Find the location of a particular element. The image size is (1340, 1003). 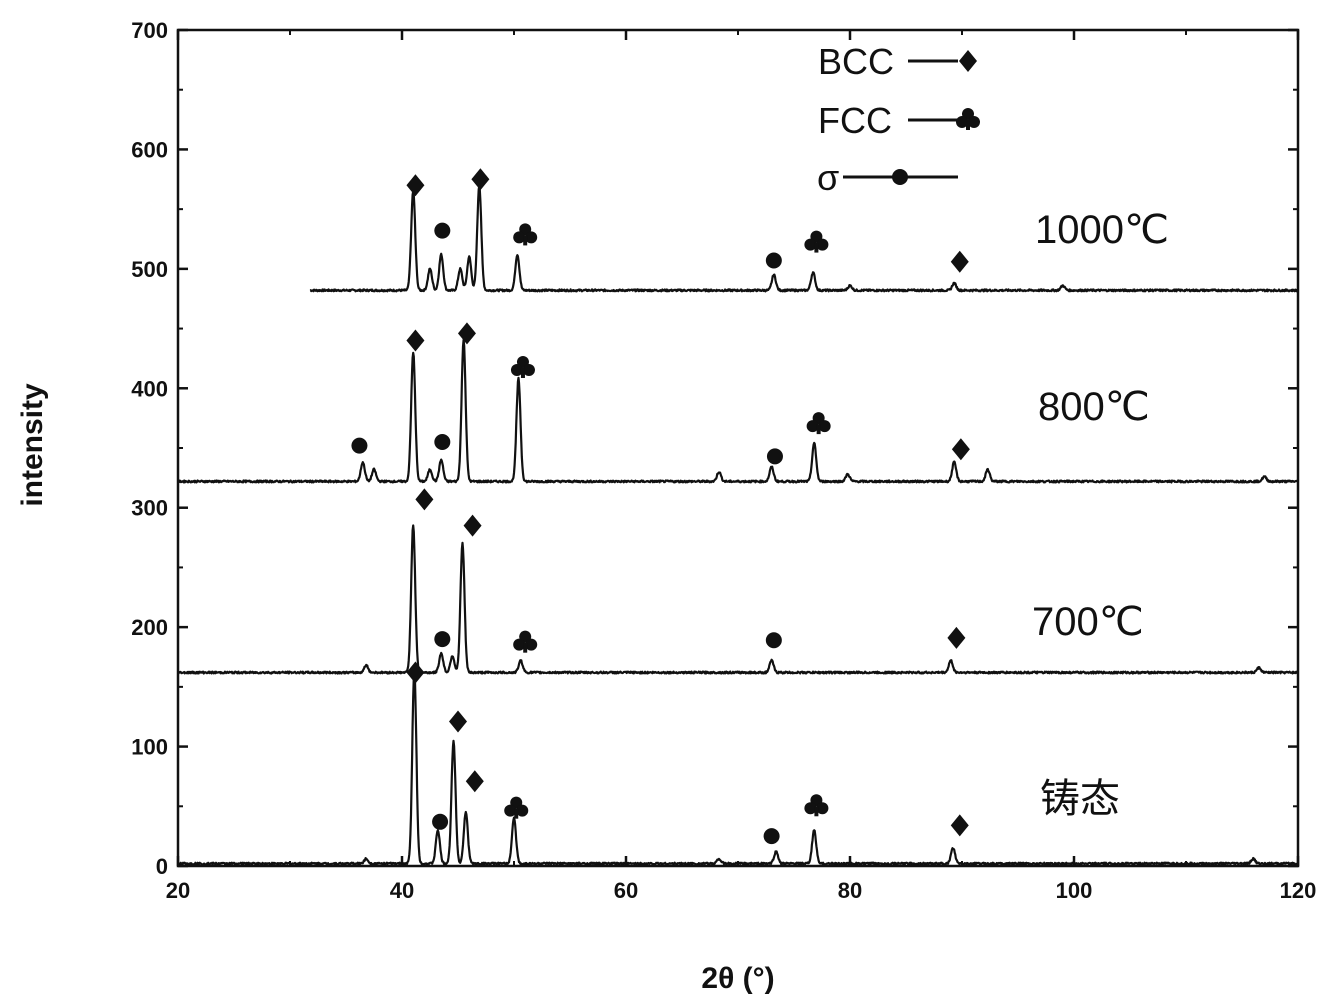

x-tick-label: 80 is located at coordinates (850, 890).